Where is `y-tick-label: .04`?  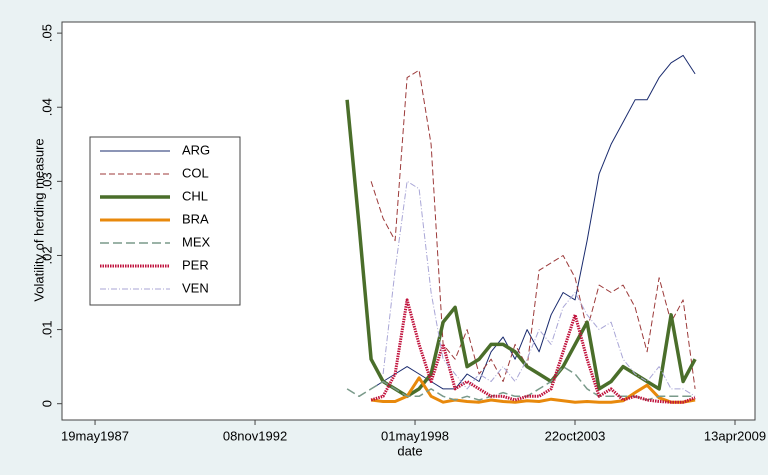
y-tick-label: .04 is located at coordinates (46, 107).